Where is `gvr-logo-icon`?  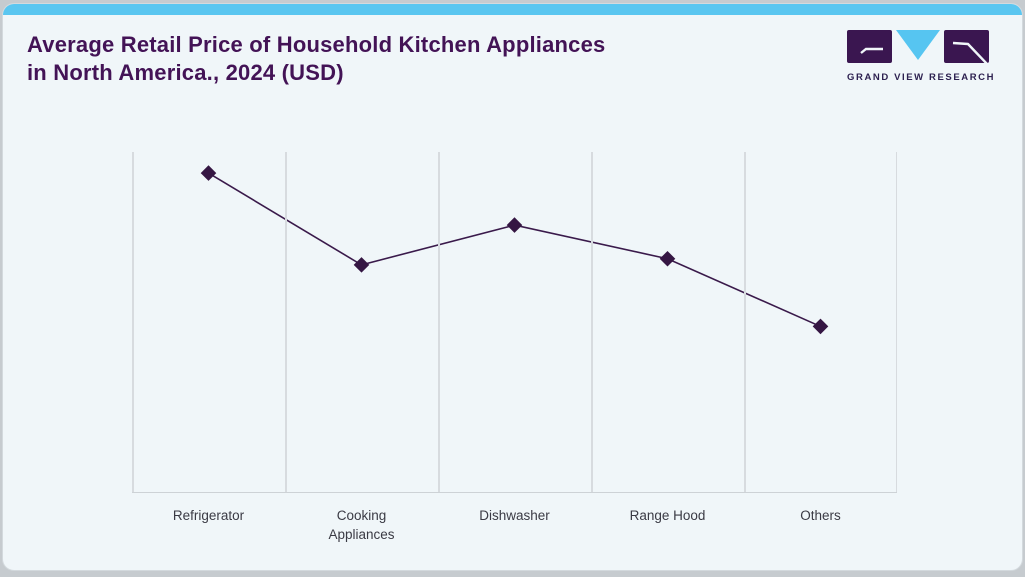 gvr-logo-icon is located at coordinates (918, 48).